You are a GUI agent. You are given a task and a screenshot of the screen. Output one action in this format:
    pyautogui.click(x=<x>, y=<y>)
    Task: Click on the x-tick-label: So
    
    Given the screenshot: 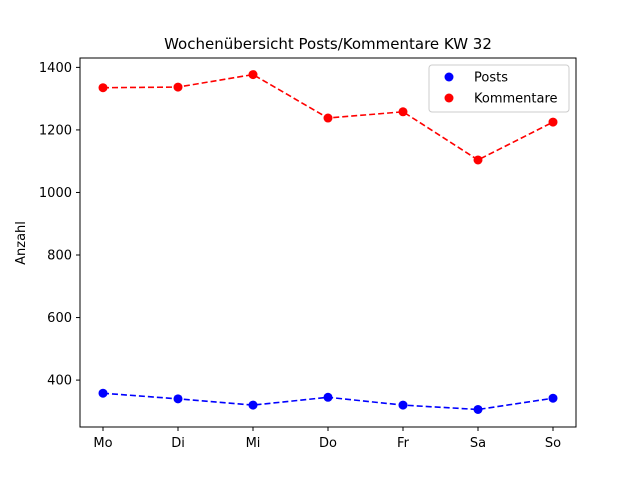 What is the action you would take?
    pyautogui.click(x=553, y=443)
    